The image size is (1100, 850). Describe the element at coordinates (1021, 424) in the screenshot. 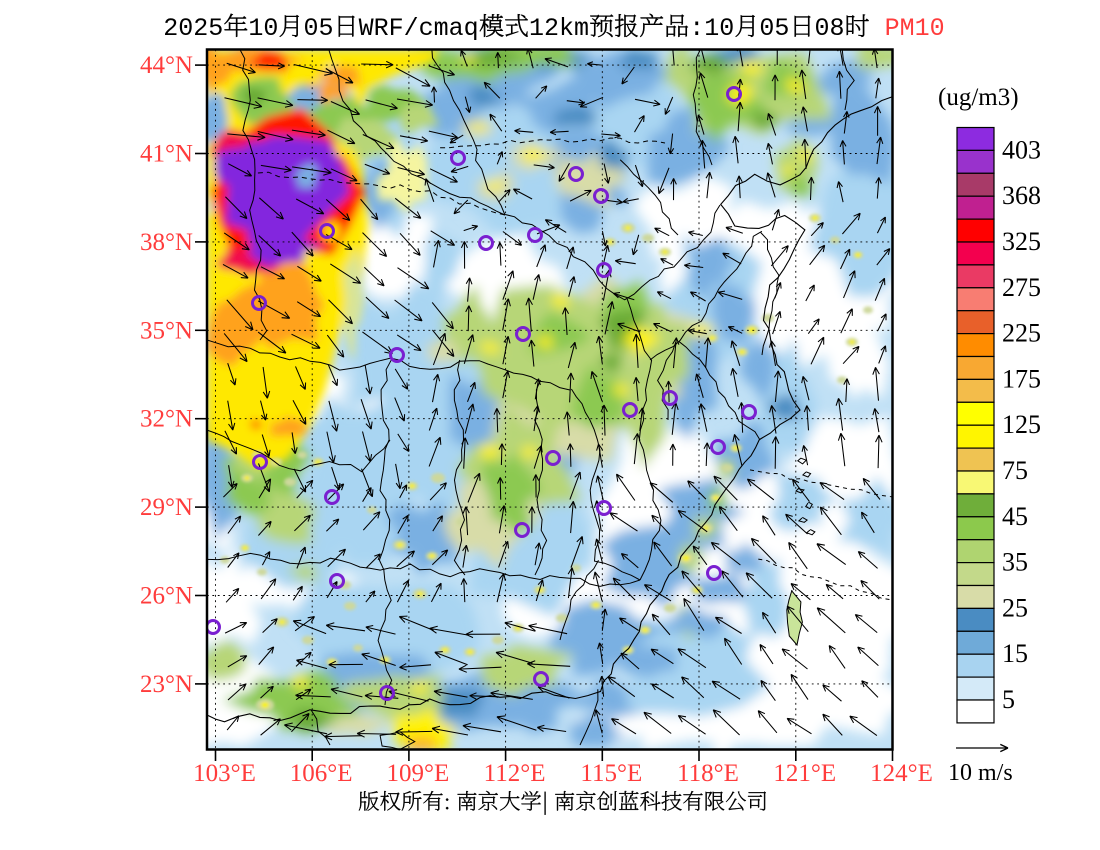

I see `svg-text: 125` at that location.